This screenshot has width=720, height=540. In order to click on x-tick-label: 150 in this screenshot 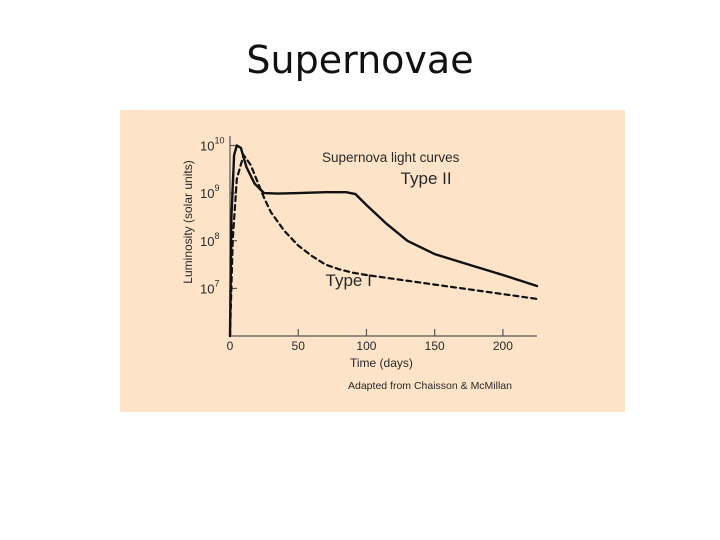, I will do `click(435, 346)`.